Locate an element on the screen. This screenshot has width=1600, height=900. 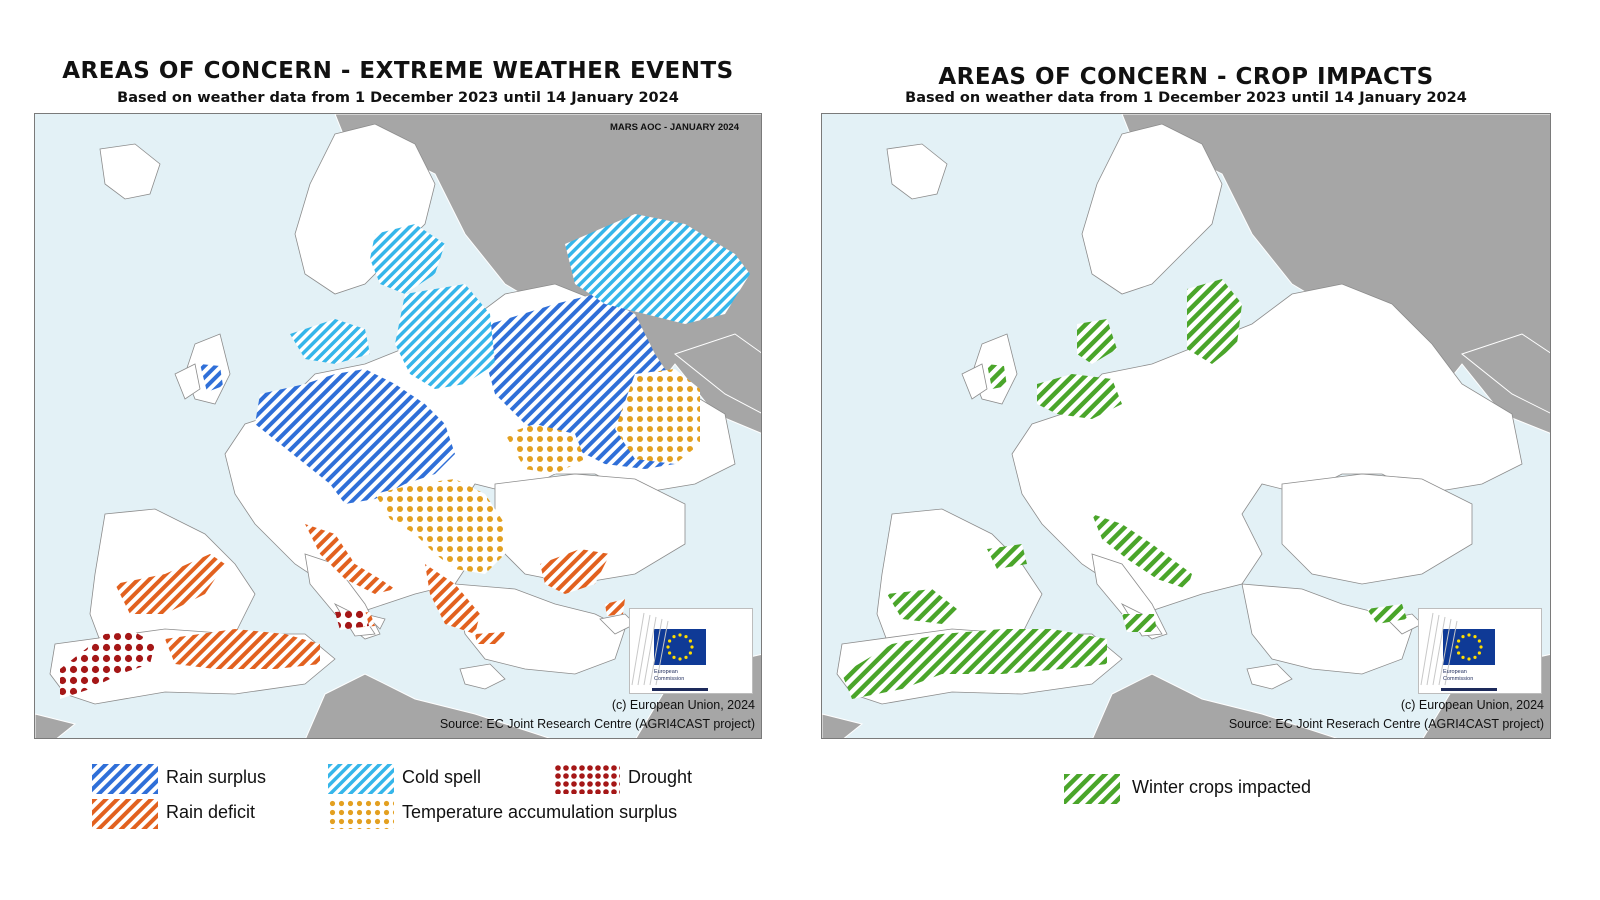
crops-north-africa is located at coordinates (974, 664).